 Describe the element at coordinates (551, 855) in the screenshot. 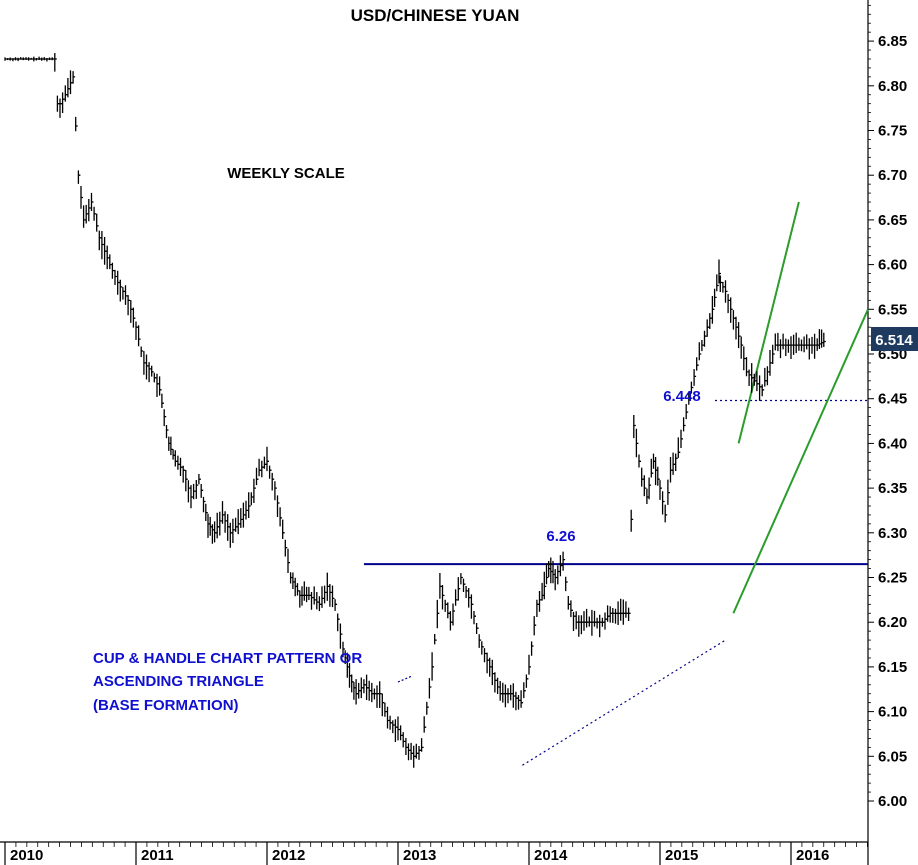

I see `x-tick-label: 2014` at that location.